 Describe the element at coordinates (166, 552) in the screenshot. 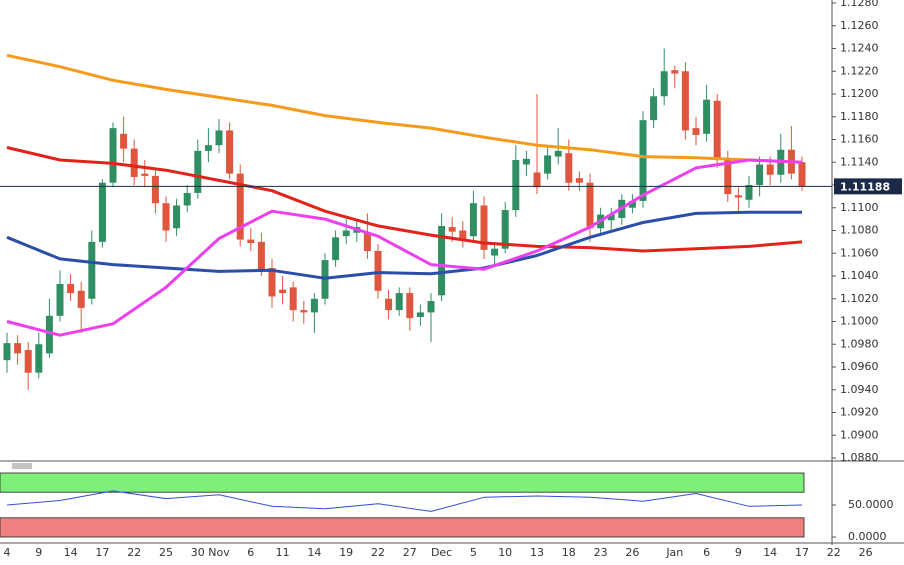

I see `x-tick-label: 25` at that location.